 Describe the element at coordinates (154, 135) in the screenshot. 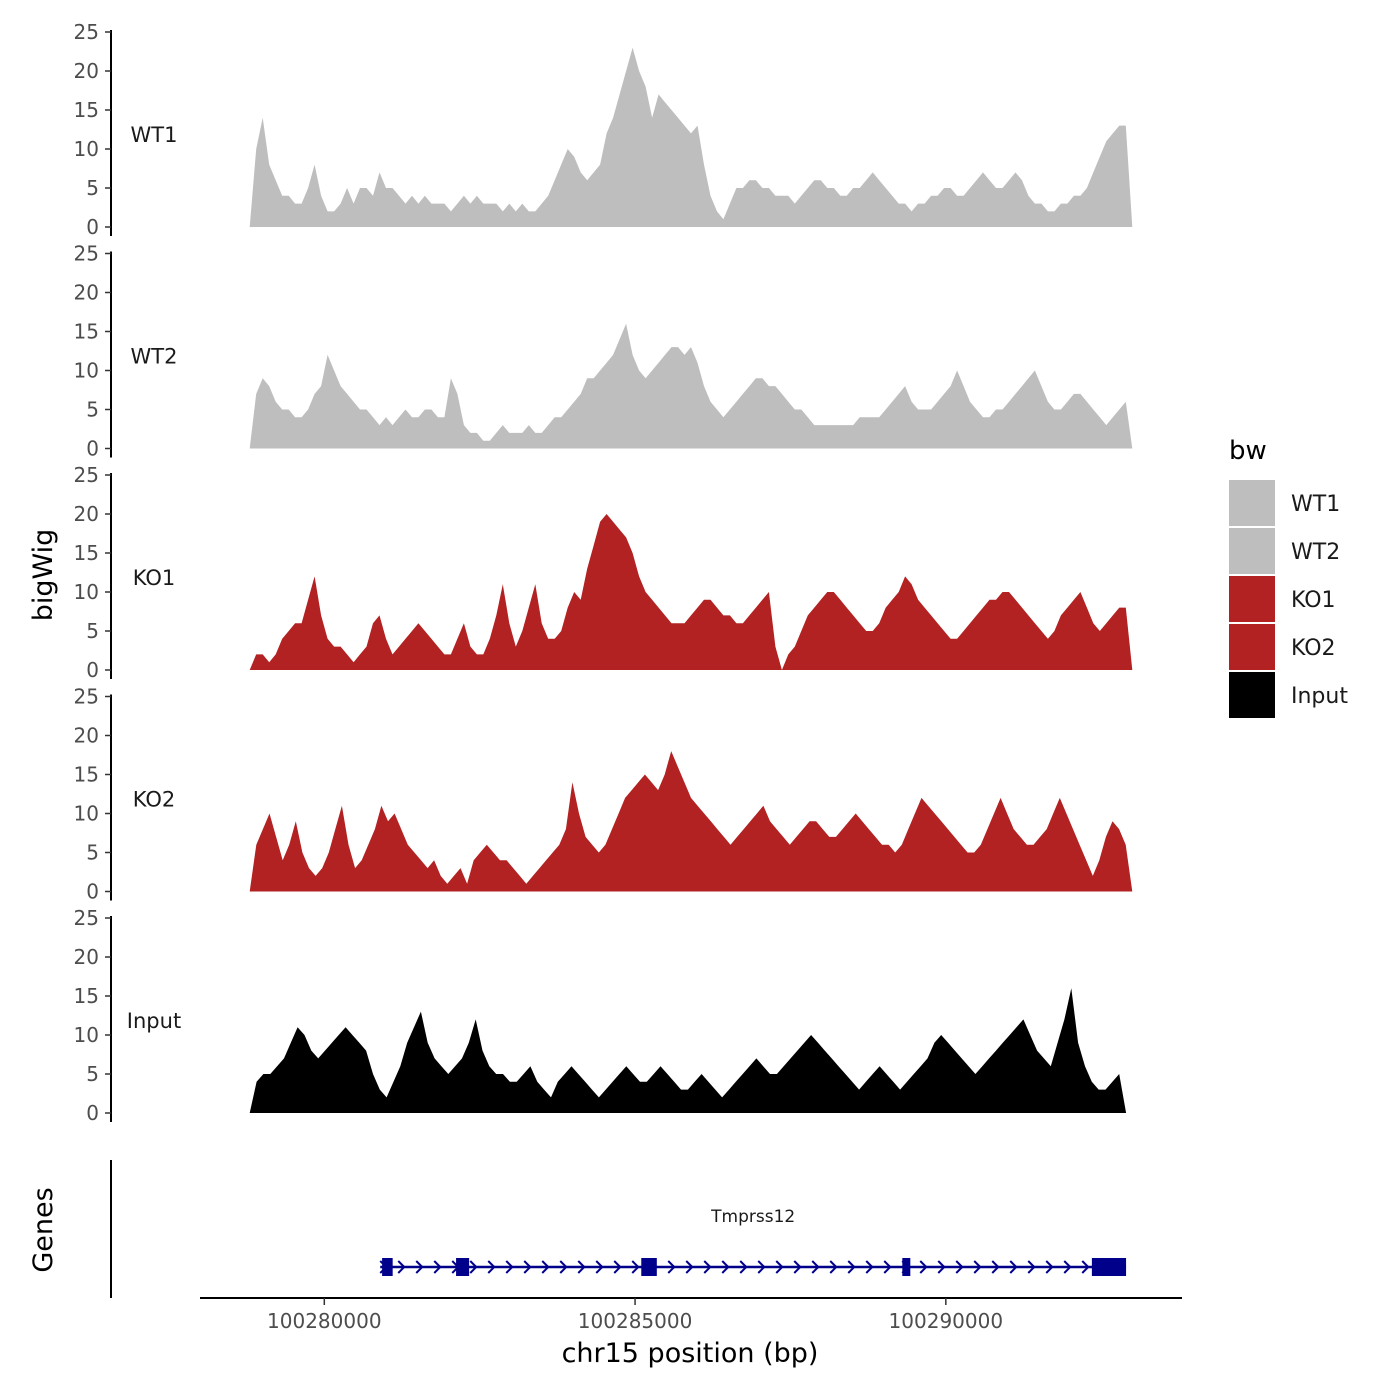

I see `track-label-wt1: WT1` at that location.